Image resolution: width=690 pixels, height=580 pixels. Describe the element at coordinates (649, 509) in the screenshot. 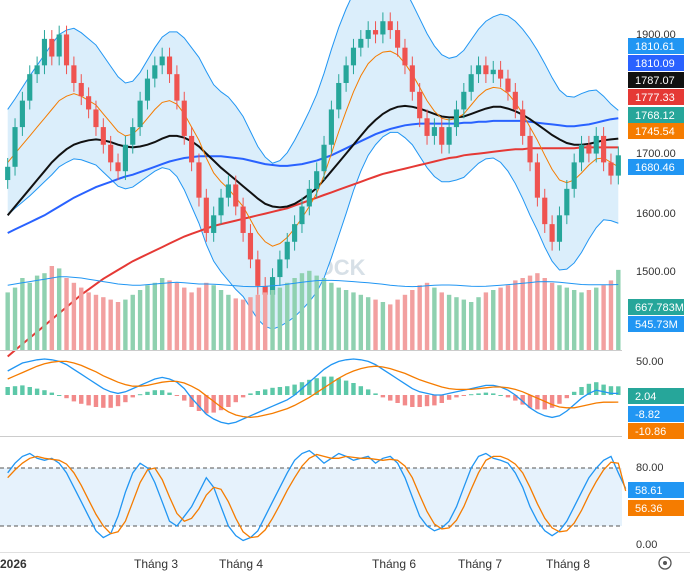

I see `stochastic-badge: 56.36` at that location.